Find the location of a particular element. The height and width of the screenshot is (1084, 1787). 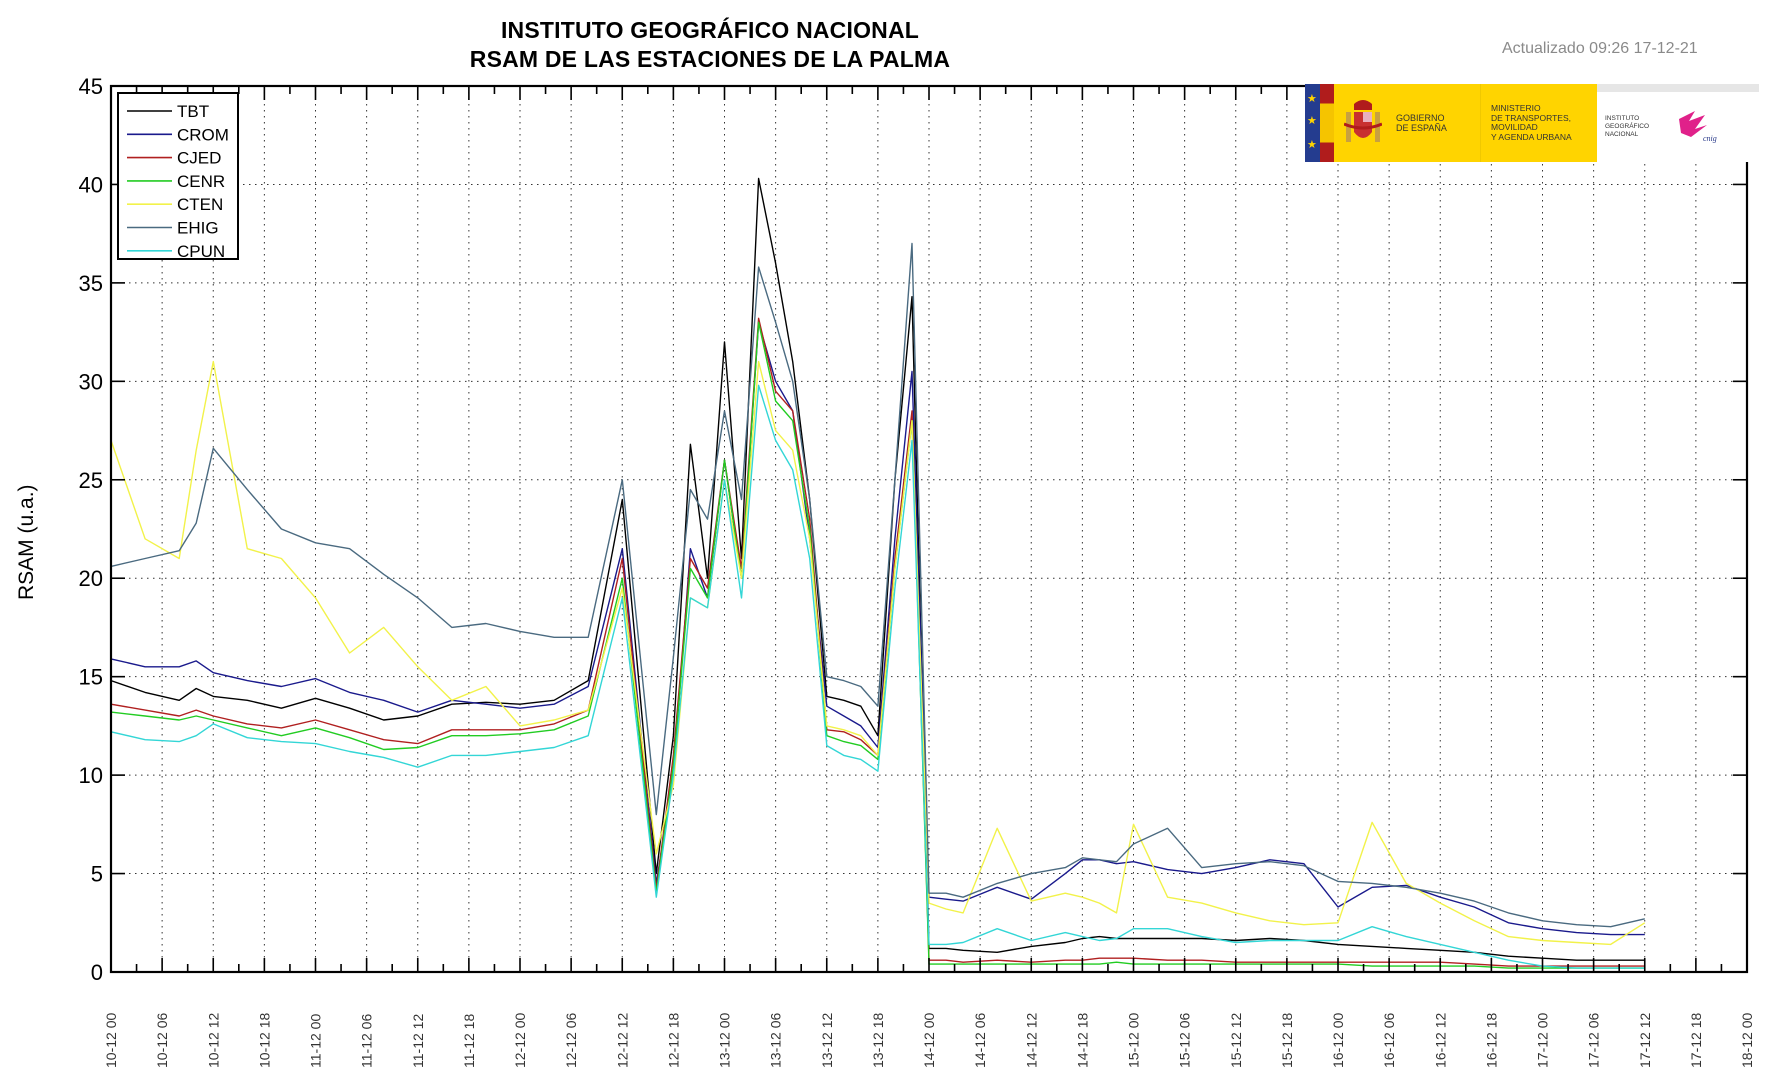

gobierno-de-espana: GOBIERNO DE ESPAÑA is located at coordinates (1407, 123).